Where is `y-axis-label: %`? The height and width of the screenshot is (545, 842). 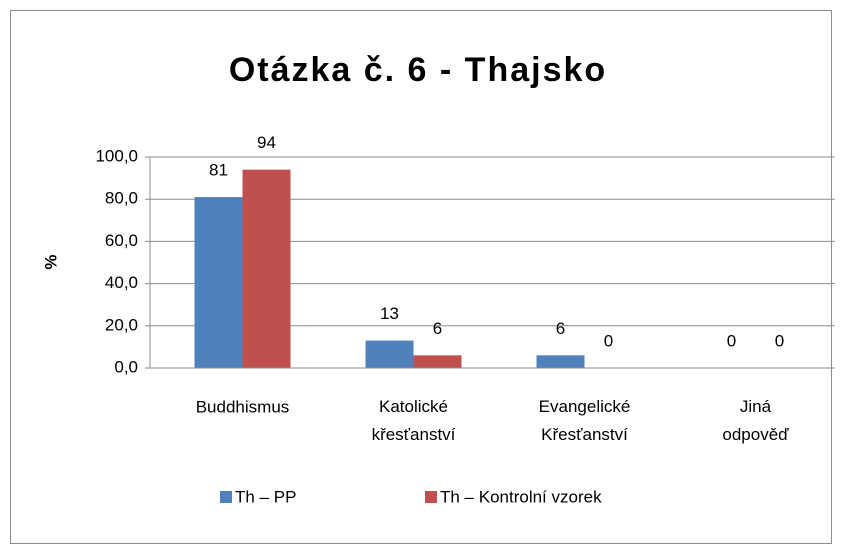 y-axis-label: % is located at coordinates (50, 261).